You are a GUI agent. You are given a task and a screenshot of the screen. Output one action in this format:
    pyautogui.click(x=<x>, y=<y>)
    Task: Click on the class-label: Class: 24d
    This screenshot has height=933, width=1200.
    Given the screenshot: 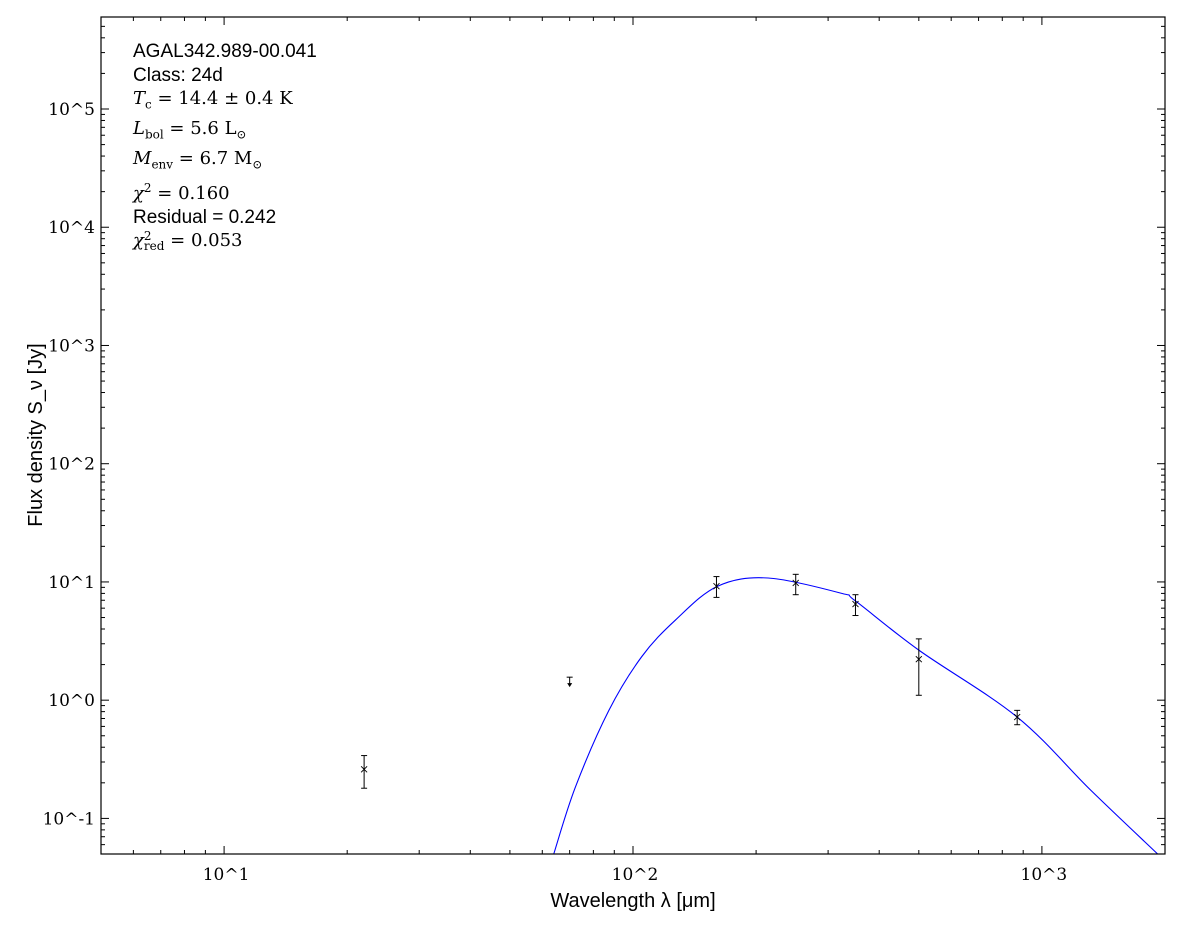 What is the action you would take?
    pyautogui.click(x=178, y=75)
    